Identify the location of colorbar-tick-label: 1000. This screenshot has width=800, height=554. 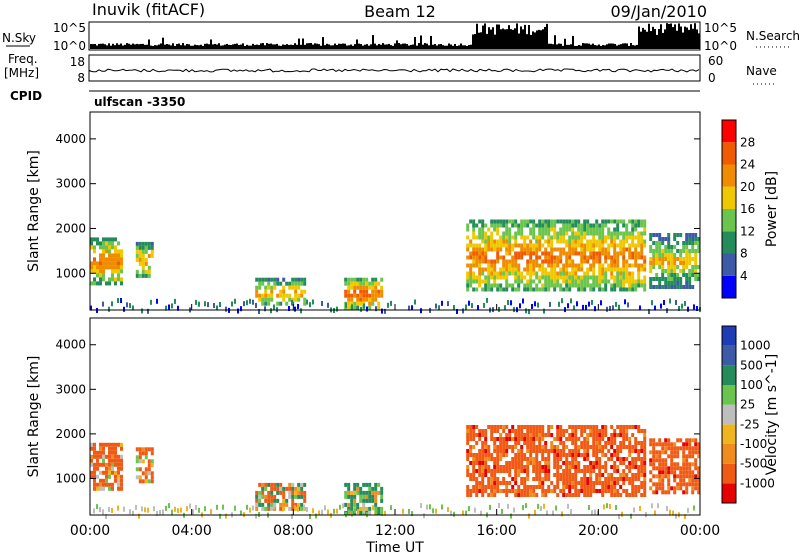
(755, 346).